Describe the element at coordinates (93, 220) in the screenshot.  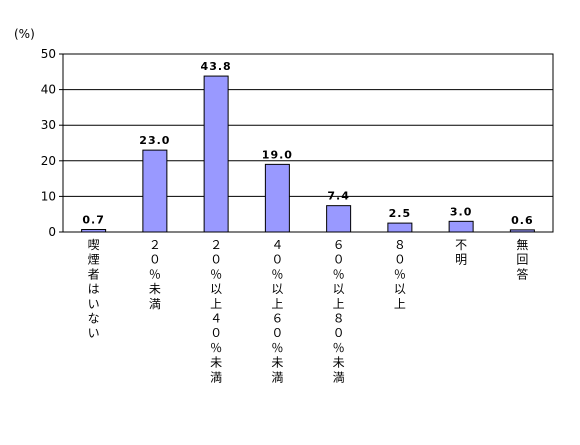
I see `data-label: 0.7` at that location.